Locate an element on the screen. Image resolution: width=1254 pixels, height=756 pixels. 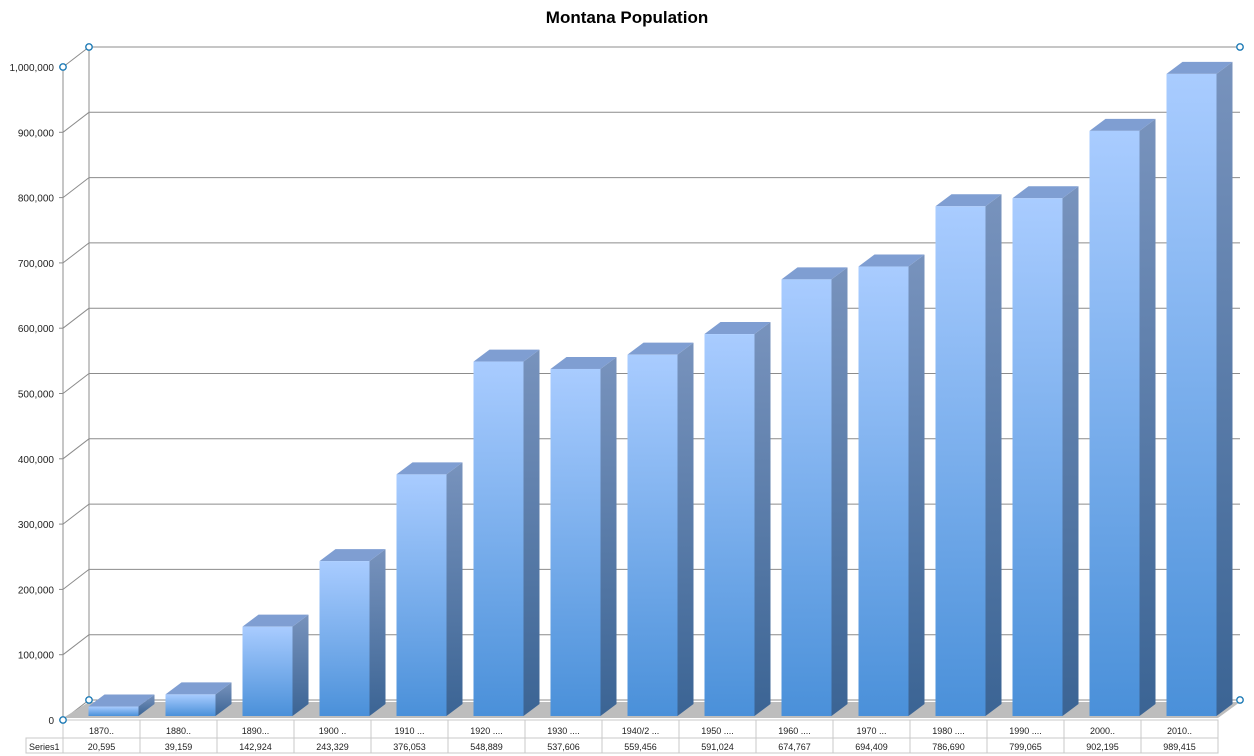
y-tick-label: 900,000 is located at coordinates (36, 133).